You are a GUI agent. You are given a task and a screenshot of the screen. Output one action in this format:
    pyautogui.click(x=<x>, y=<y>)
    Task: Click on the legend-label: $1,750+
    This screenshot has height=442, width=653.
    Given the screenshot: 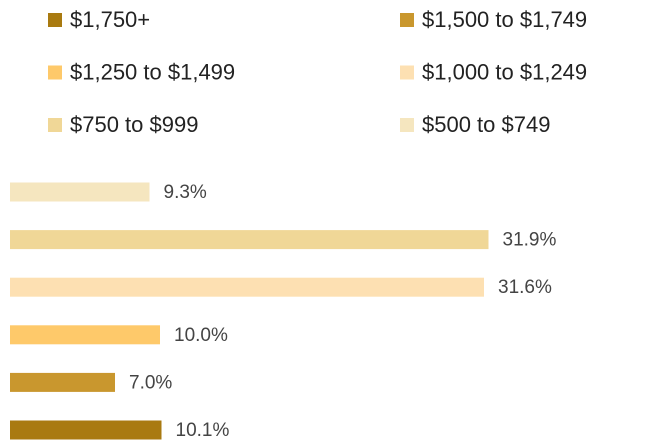 What is the action you would take?
    pyautogui.click(x=110, y=19)
    